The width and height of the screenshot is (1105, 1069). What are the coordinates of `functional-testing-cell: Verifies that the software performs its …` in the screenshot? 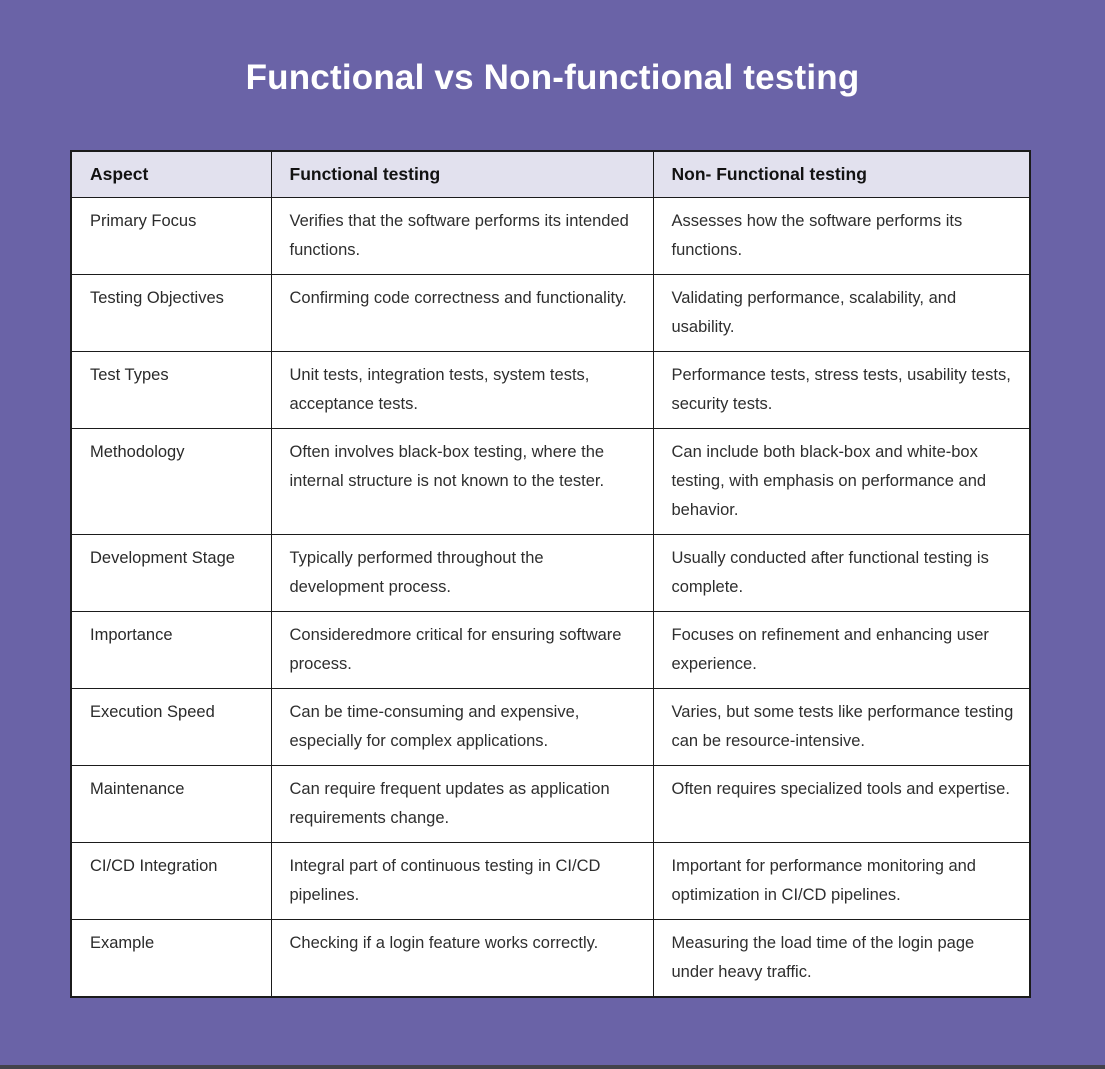 It's located at (462, 236).